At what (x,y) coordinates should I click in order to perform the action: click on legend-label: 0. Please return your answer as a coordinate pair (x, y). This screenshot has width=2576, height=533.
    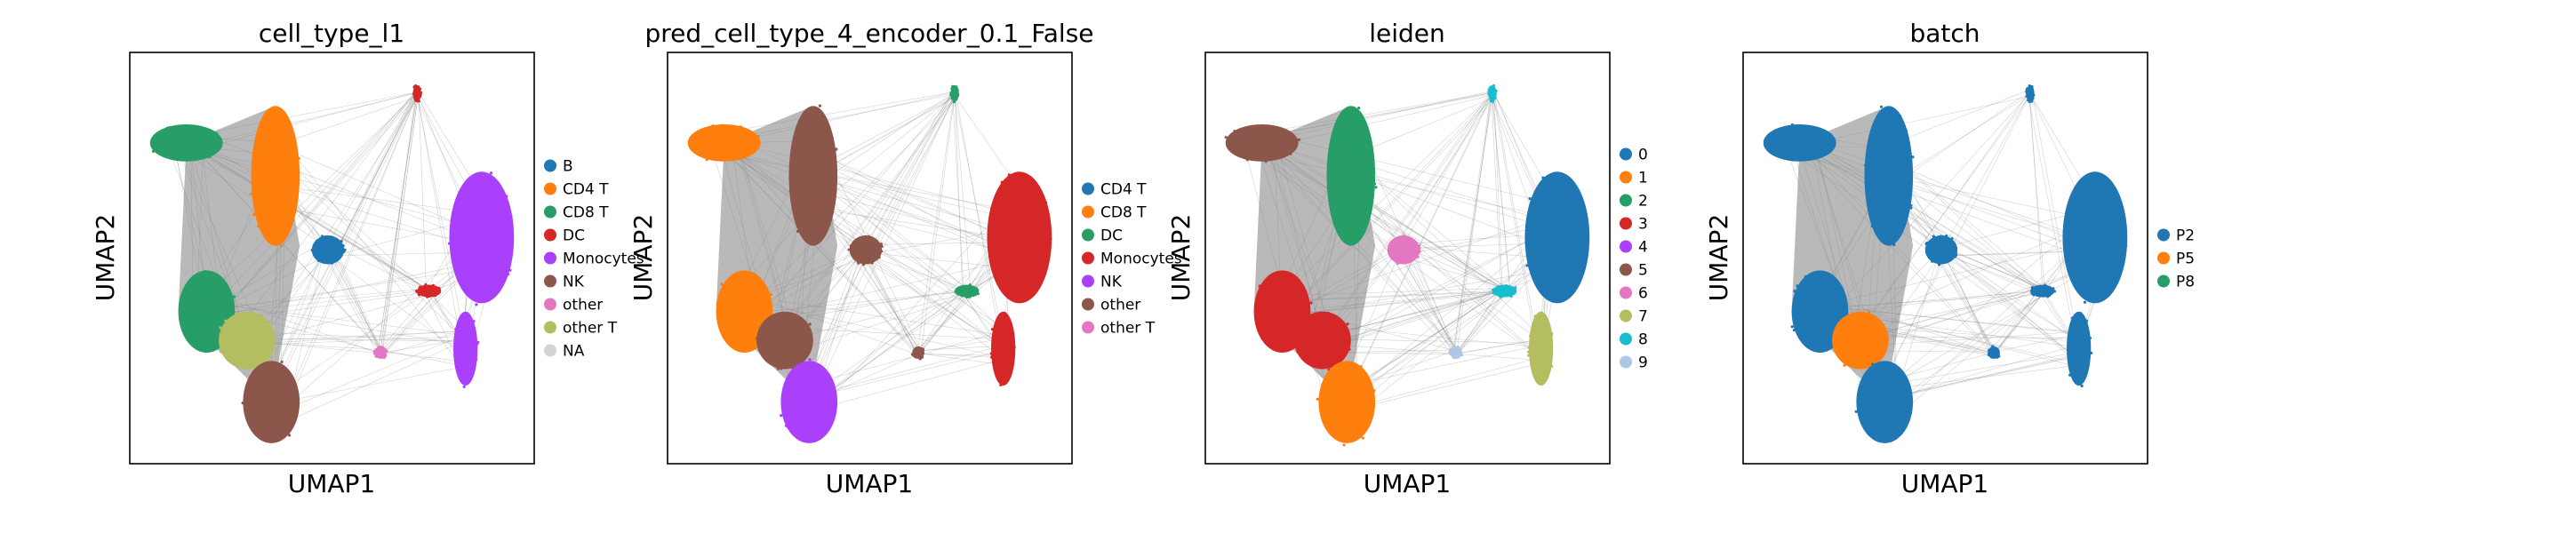
    Looking at the image, I should click on (1643, 155).